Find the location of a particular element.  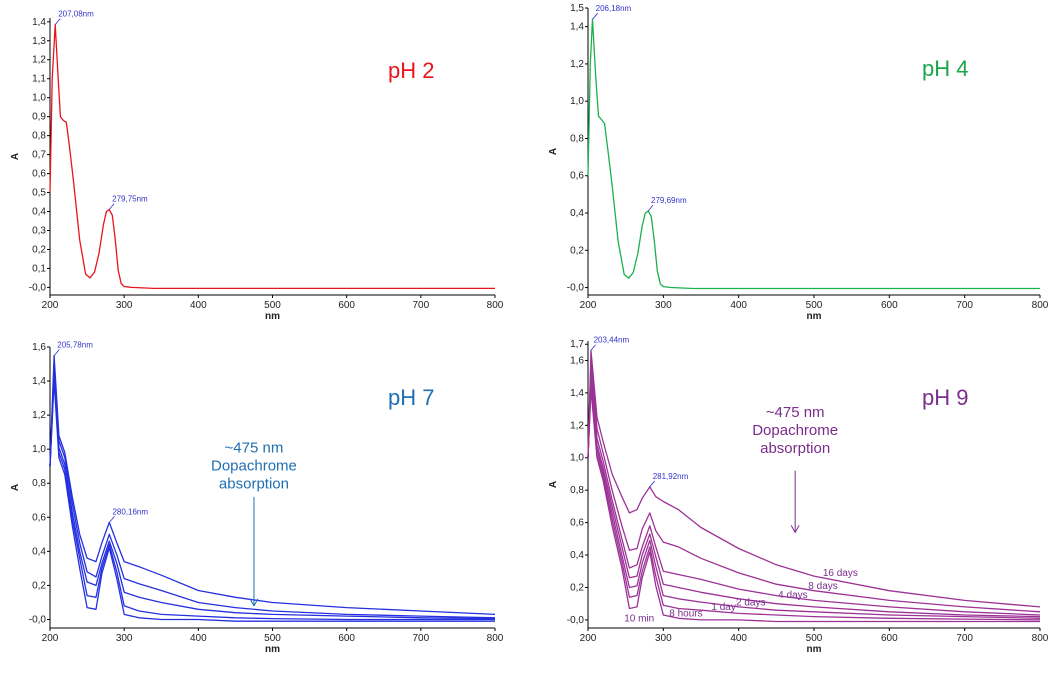

time-label: 1 day is located at coordinates (723, 607).